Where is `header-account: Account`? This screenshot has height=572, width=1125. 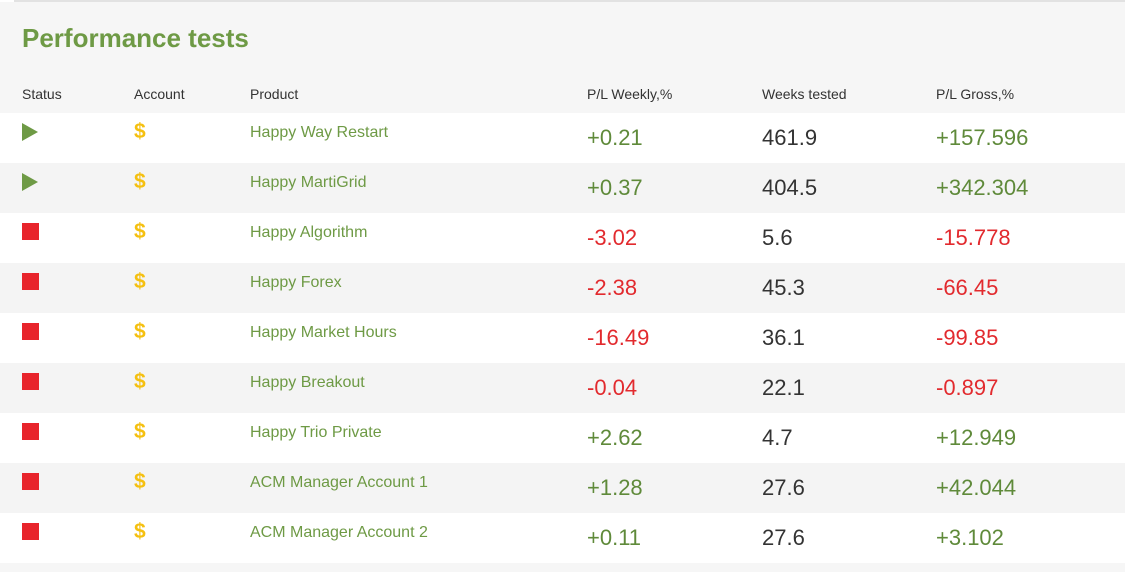 header-account: Account is located at coordinates (159, 94).